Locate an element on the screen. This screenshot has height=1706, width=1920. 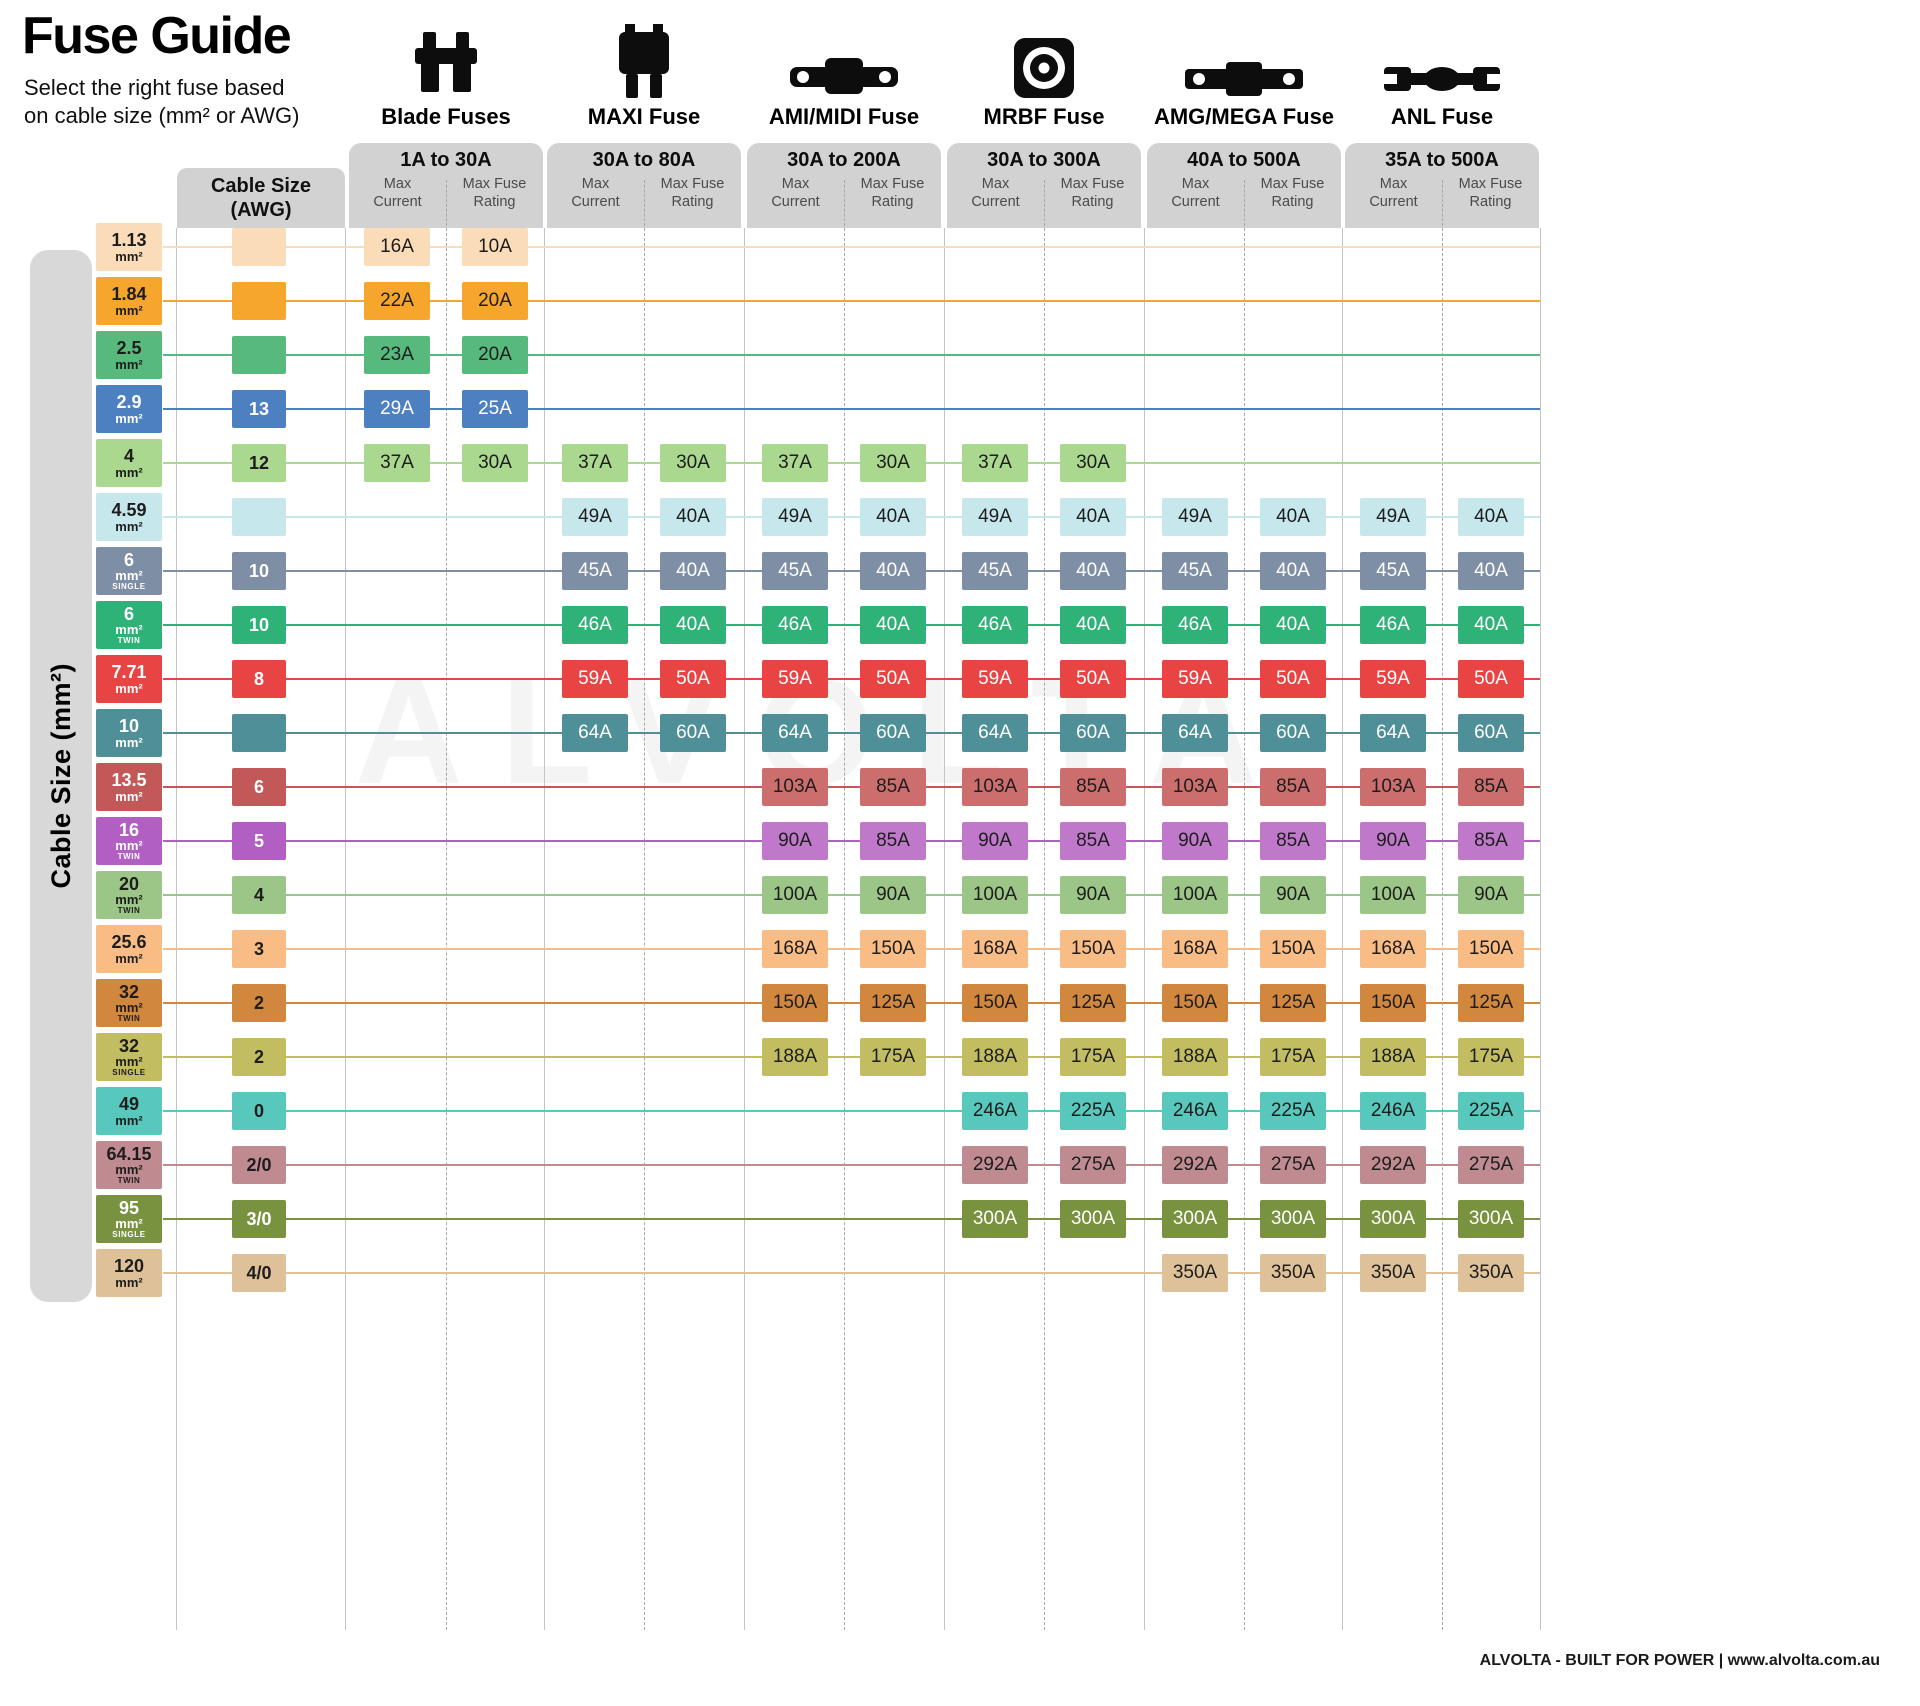
max-fuse-rating-cell: 90A is located at coordinates (1093, 895).